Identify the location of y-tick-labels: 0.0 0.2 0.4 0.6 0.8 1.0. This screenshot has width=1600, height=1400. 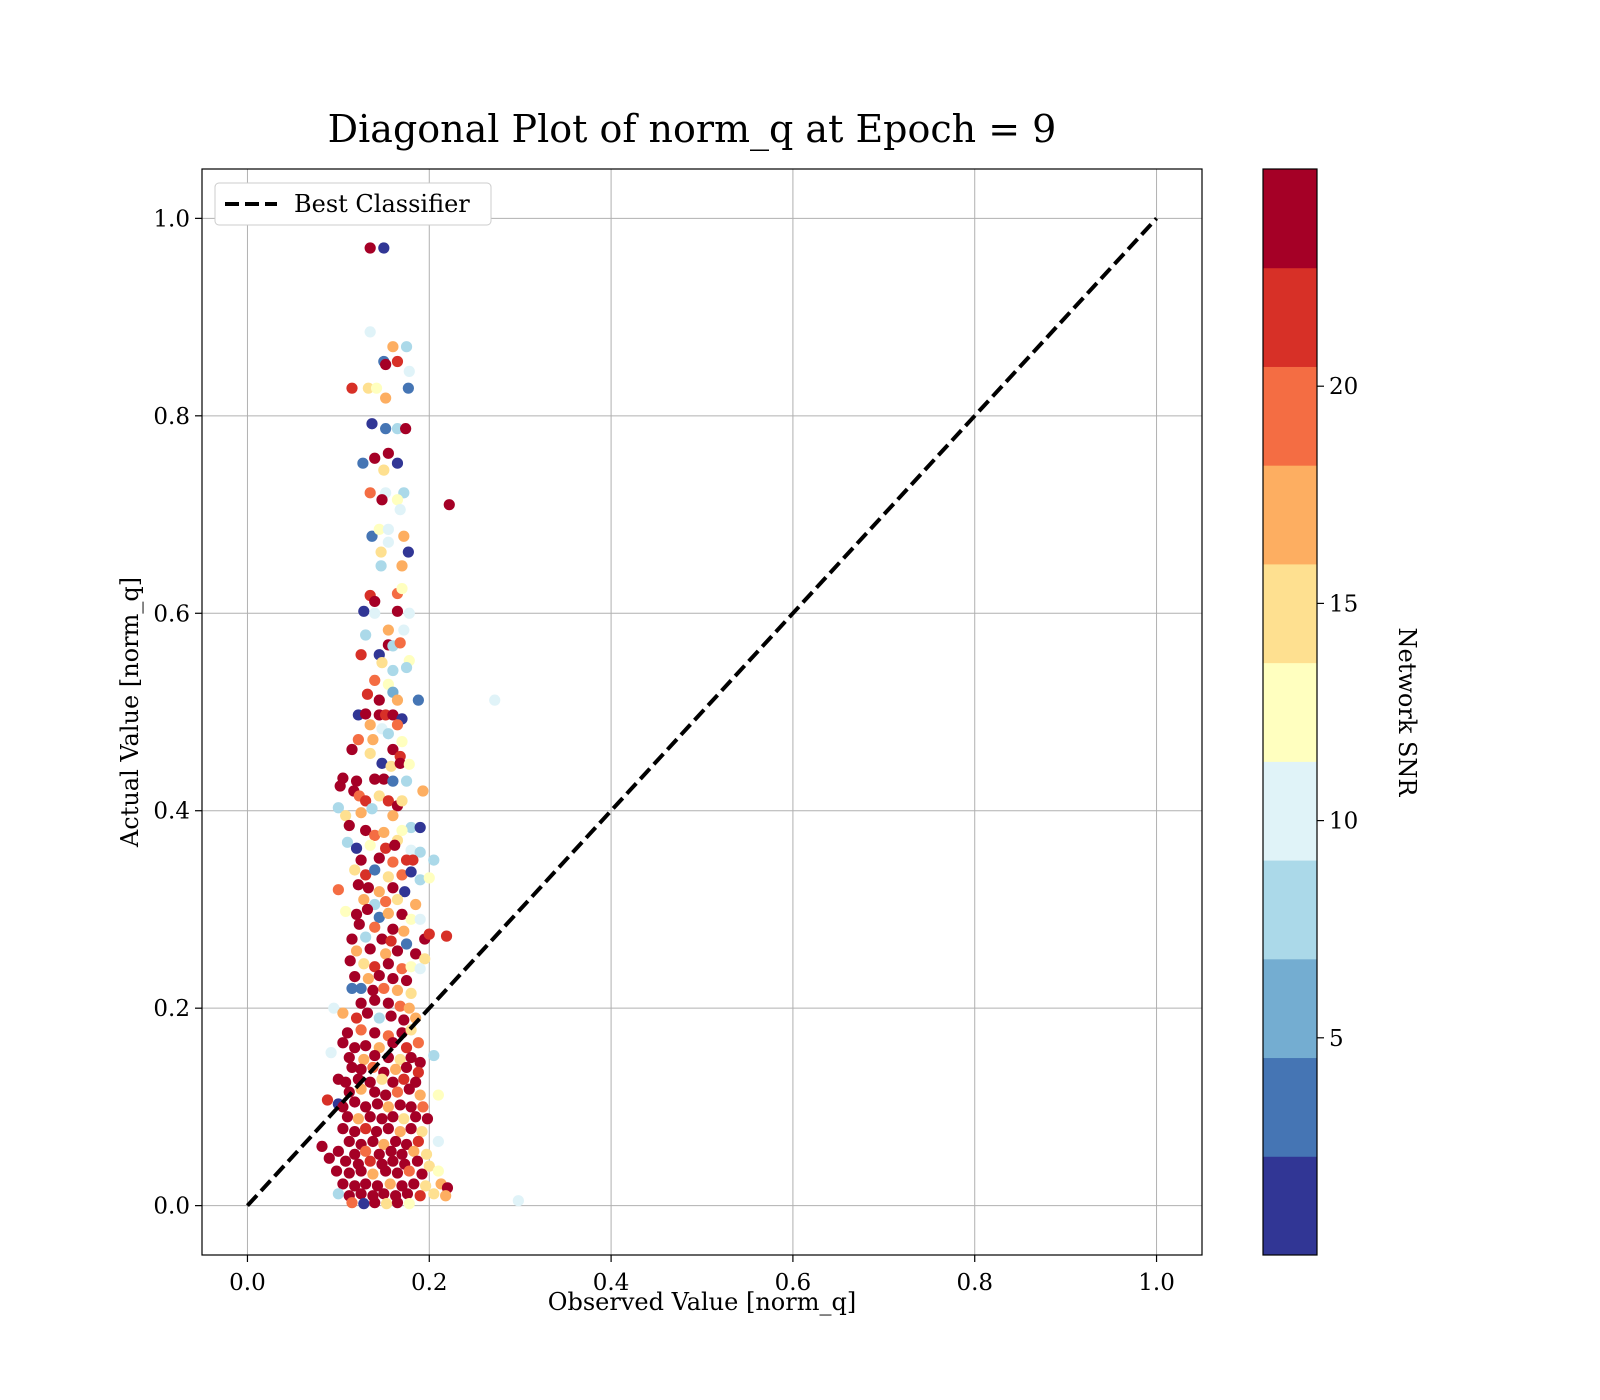
(177, 713).